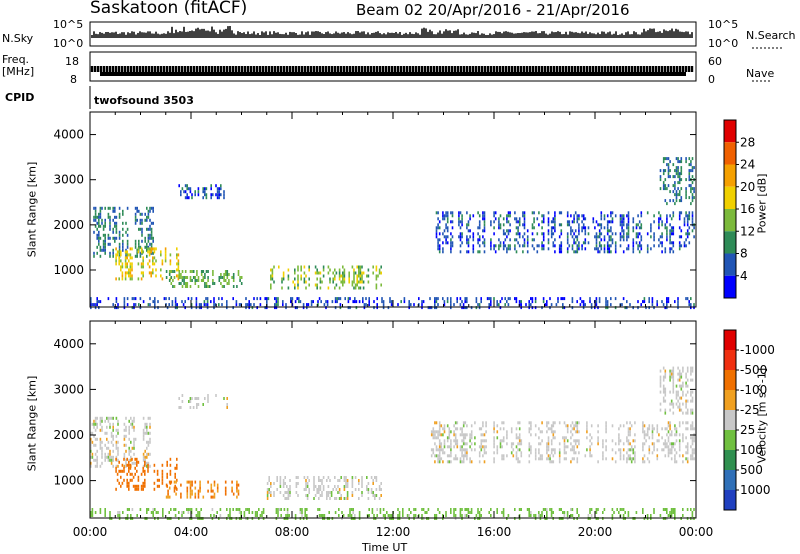  What do you see at coordinates (73, 79) in the screenshot?
I see `freq-tick-bottom: 8` at bounding box center [73, 79].